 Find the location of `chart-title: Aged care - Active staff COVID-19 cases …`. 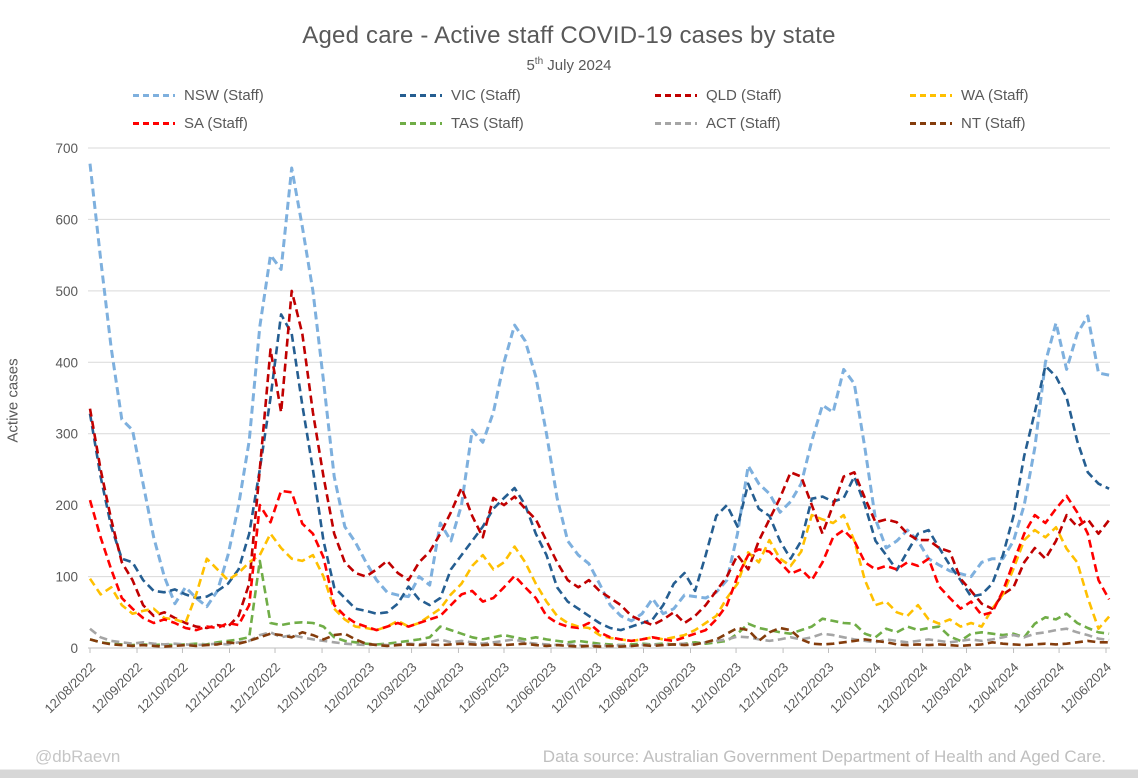

chart-title: Aged care - Active staff COVID-19 cases … is located at coordinates (569, 35).